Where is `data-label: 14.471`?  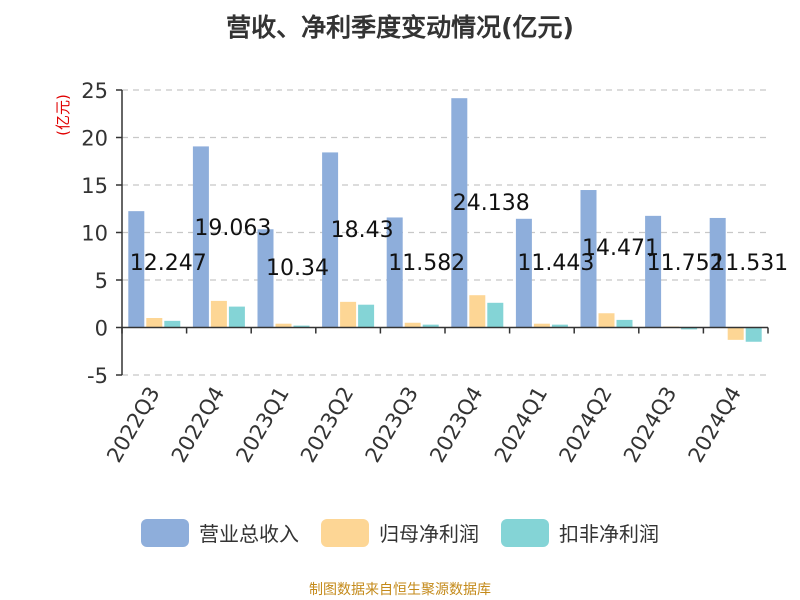
data-label: 14.471 is located at coordinates (620, 248).